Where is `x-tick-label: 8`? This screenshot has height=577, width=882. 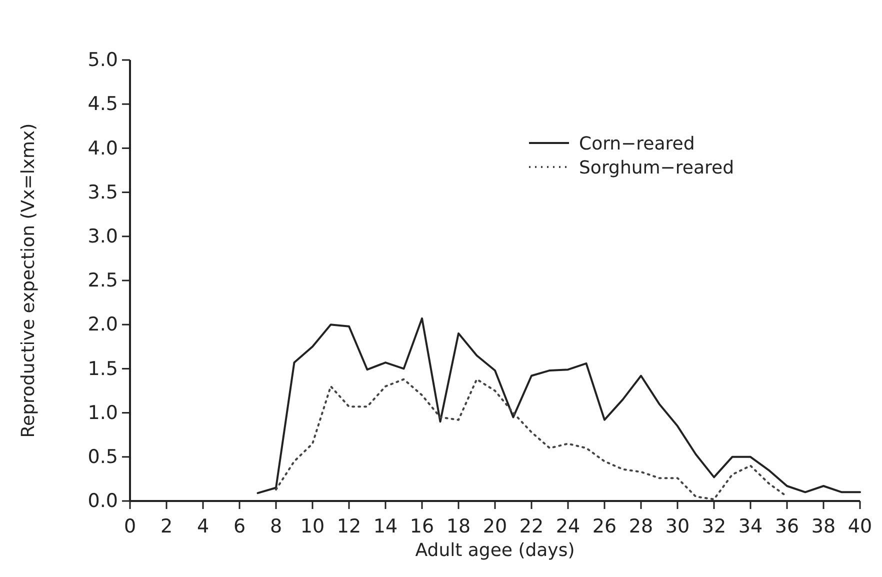 x-tick-label: 8 is located at coordinates (276, 526).